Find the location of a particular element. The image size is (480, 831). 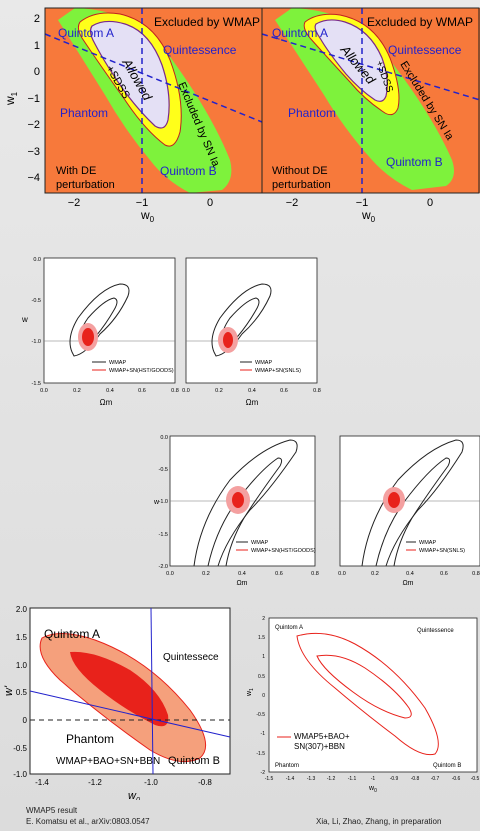

green-sn-region is located at coordinates (364, 99).